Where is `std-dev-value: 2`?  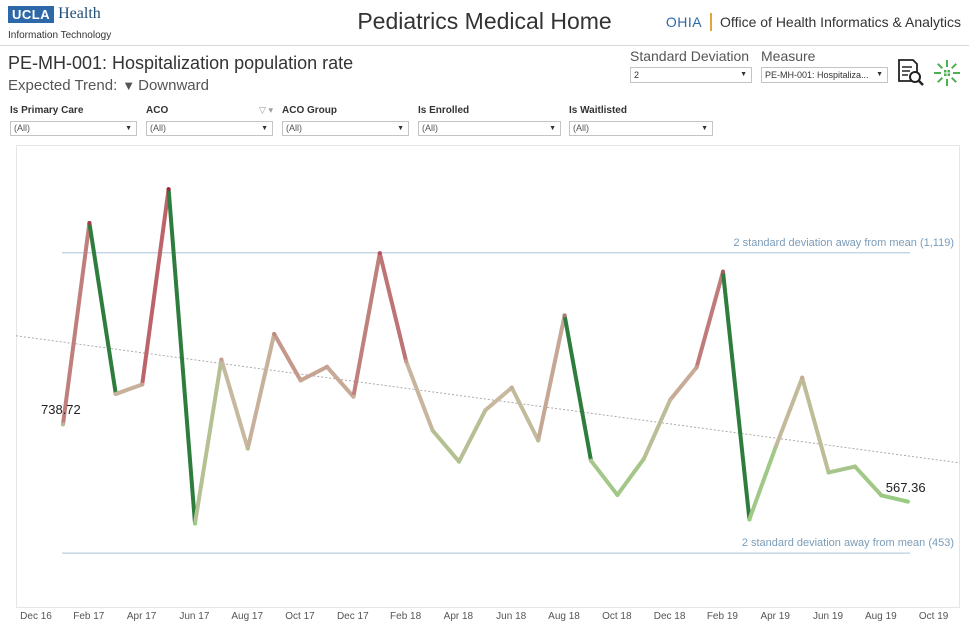
std-dev-value: 2 is located at coordinates (637, 75).